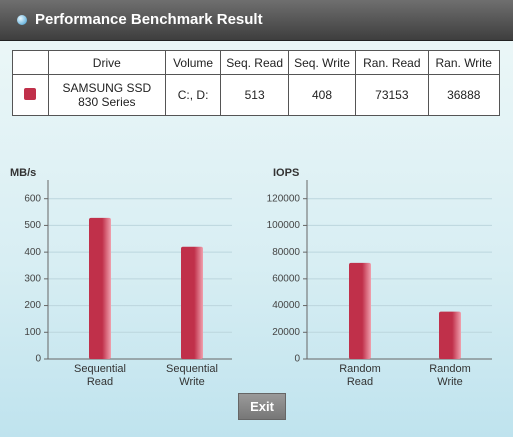 This screenshot has width=513, height=437. I want to click on y-axis-label: MB/s, so click(23, 173).